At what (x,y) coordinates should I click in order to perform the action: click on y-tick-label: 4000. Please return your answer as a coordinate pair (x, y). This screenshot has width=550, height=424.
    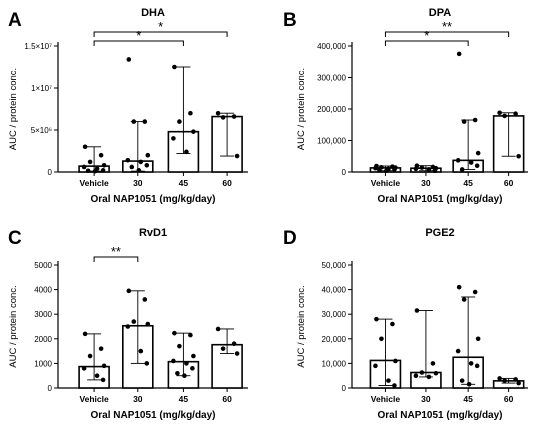
    Looking at the image, I should click on (43, 290).